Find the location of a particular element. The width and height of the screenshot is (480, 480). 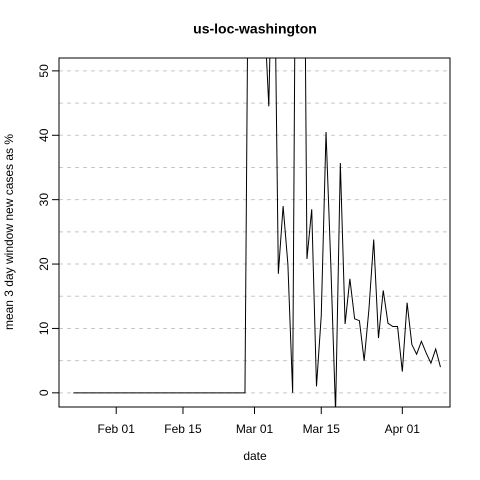

x-tick-label: Mar 15 is located at coordinates (322, 429).